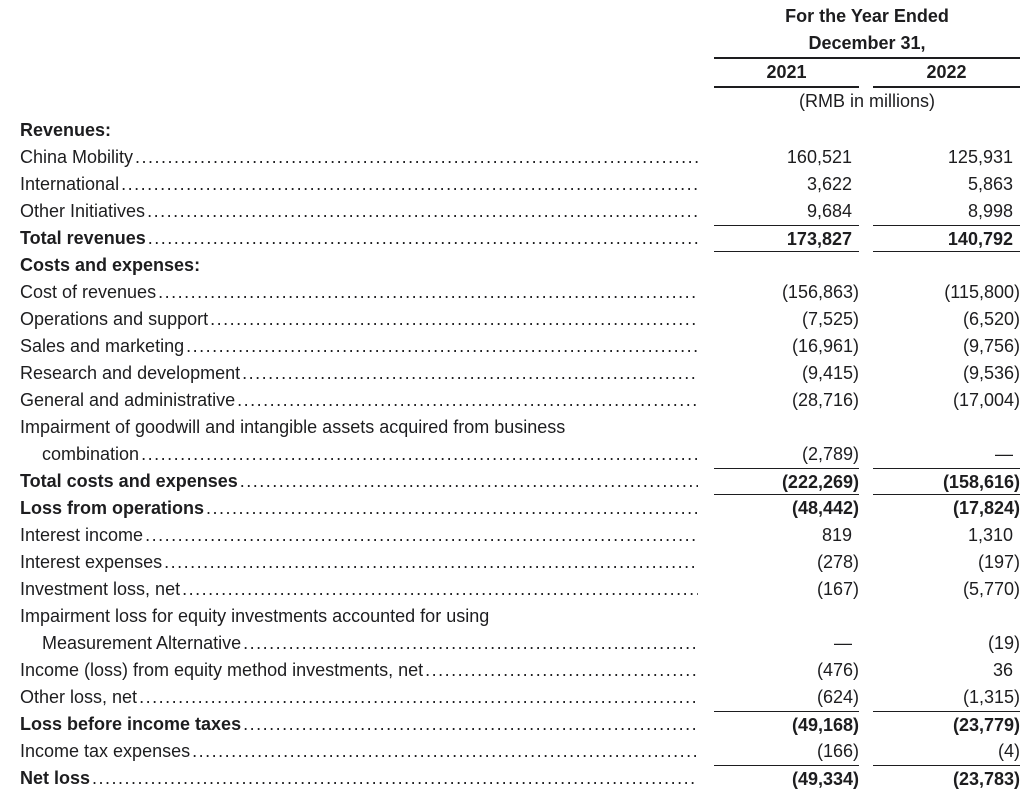 Image resolution: width=1028 pixels, height=792 pixels. I want to click on row-label-text: International, so click(70, 184).